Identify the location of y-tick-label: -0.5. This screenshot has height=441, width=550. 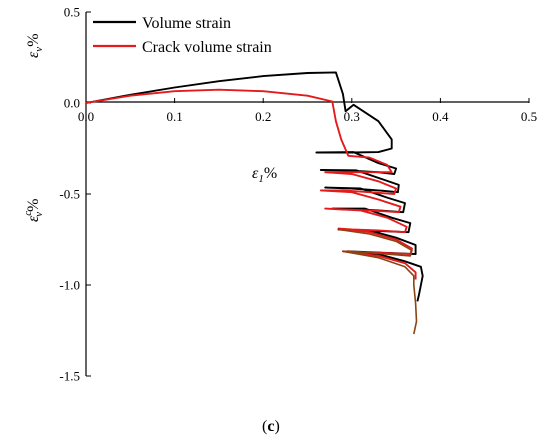
(69, 194).